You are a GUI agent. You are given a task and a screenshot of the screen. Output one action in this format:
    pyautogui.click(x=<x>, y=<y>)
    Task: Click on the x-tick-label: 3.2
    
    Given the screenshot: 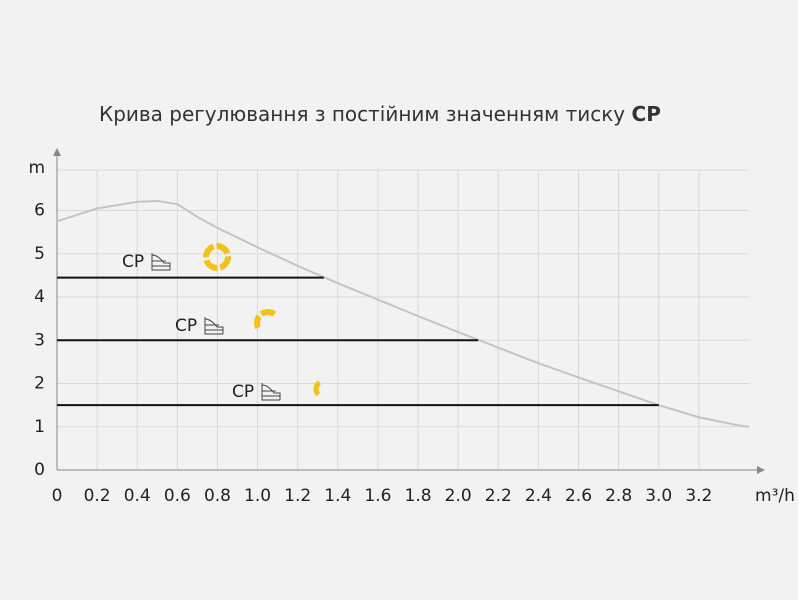 What is the action you would take?
    pyautogui.click(x=698, y=496)
    